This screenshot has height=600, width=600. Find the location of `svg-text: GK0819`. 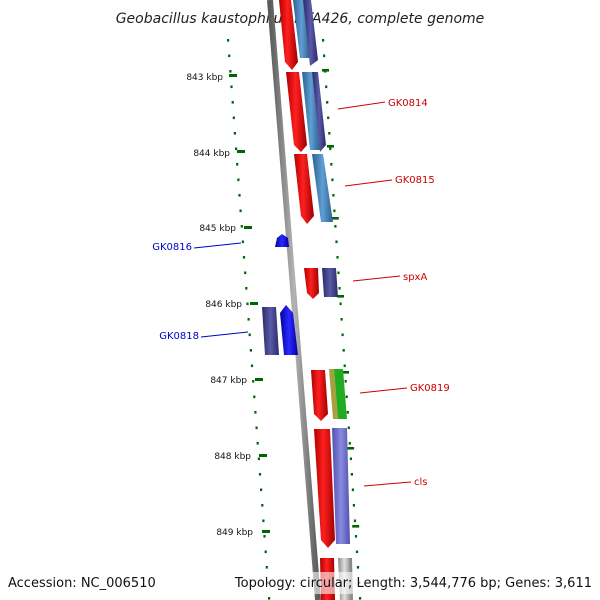

svg-text: GK0819 is located at coordinates (430, 388).